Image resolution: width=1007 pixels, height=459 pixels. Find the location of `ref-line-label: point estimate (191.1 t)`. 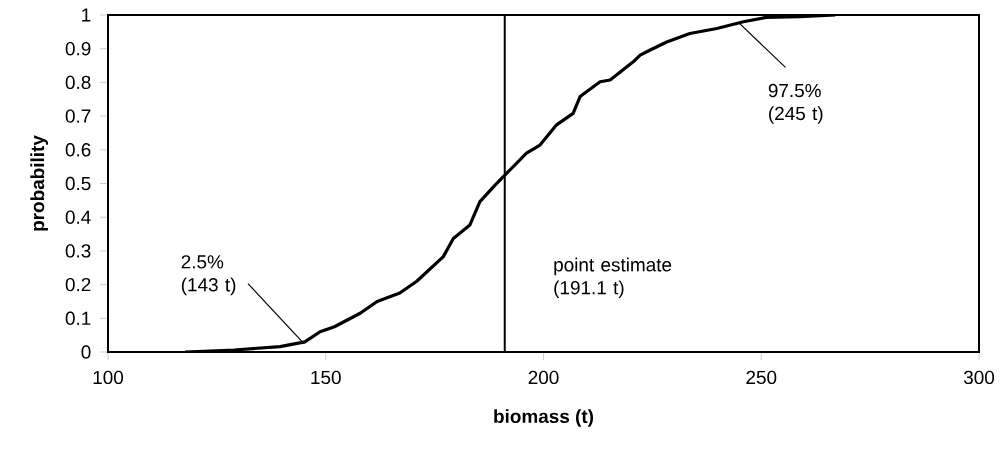

ref-line-label: point estimate (191.1 t) is located at coordinates (613, 278).